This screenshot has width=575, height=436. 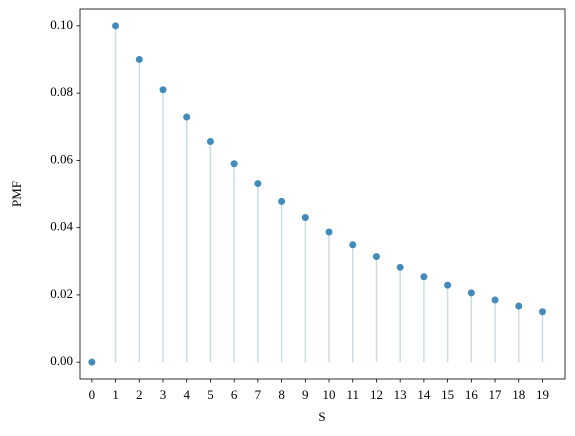 I want to click on x-tick-label: 8, so click(x=281, y=394).